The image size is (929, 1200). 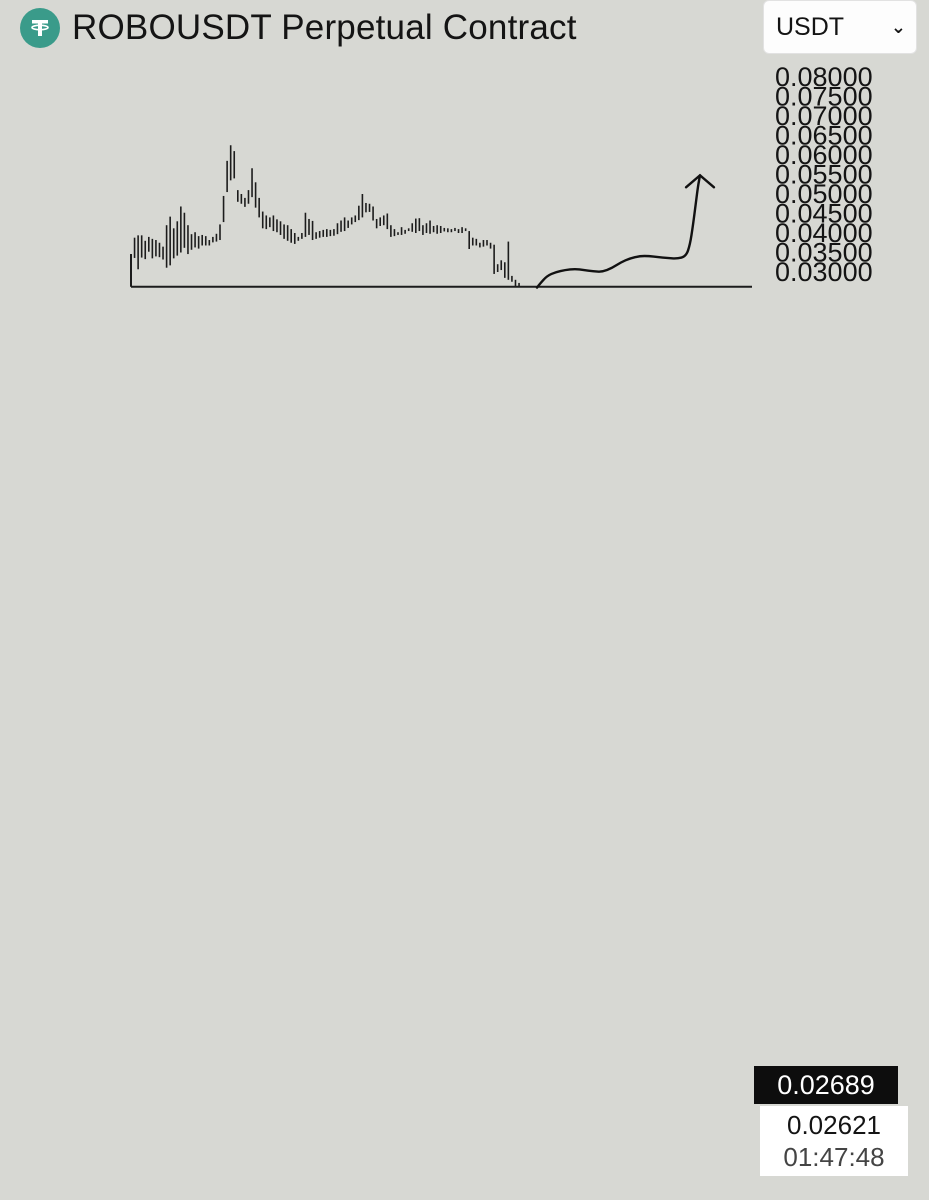 What do you see at coordinates (898, 26) in the screenshot?
I see `chevron-down-icon: ⌄` at bounding box center [898, 26].